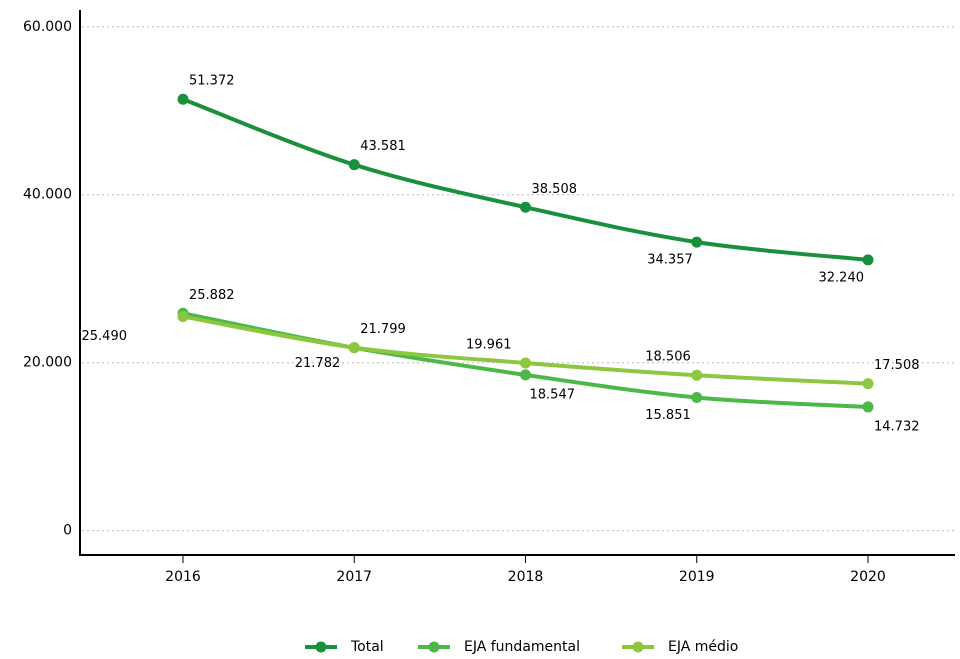 The width and height of the screenshot is (960, 659). I want to click on data-label: 15.851, so click(668, 415).